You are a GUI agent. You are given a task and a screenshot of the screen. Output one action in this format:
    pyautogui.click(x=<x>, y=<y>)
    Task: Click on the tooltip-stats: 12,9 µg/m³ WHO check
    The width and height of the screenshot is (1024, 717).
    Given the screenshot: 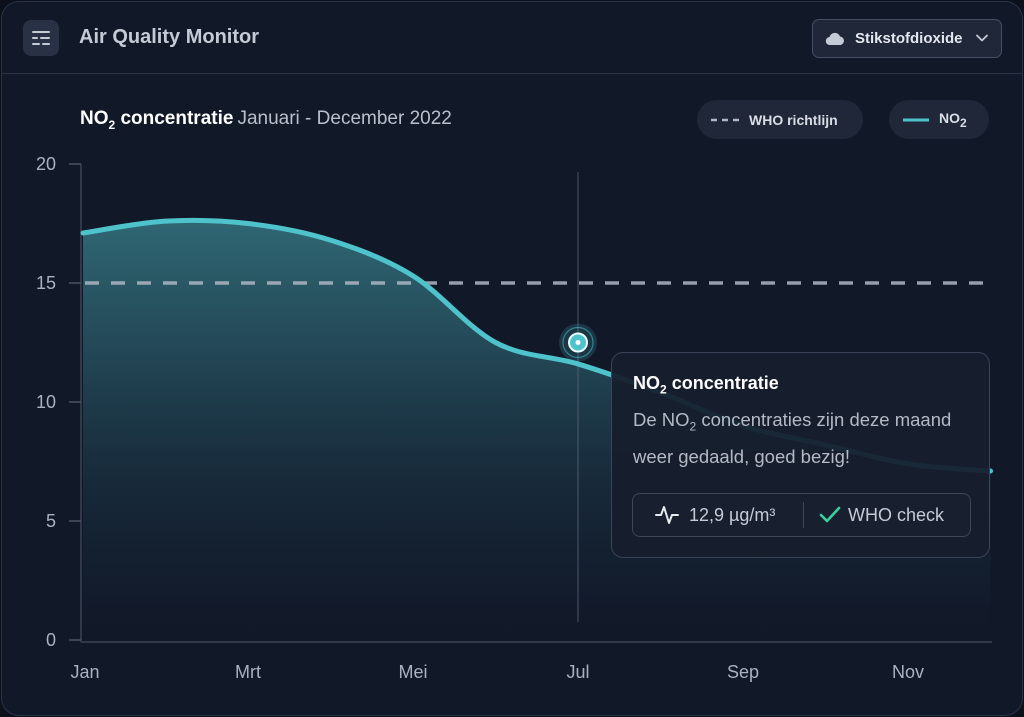 What is the action you would take?
    pyautogui.click(x=801, y=515)
    